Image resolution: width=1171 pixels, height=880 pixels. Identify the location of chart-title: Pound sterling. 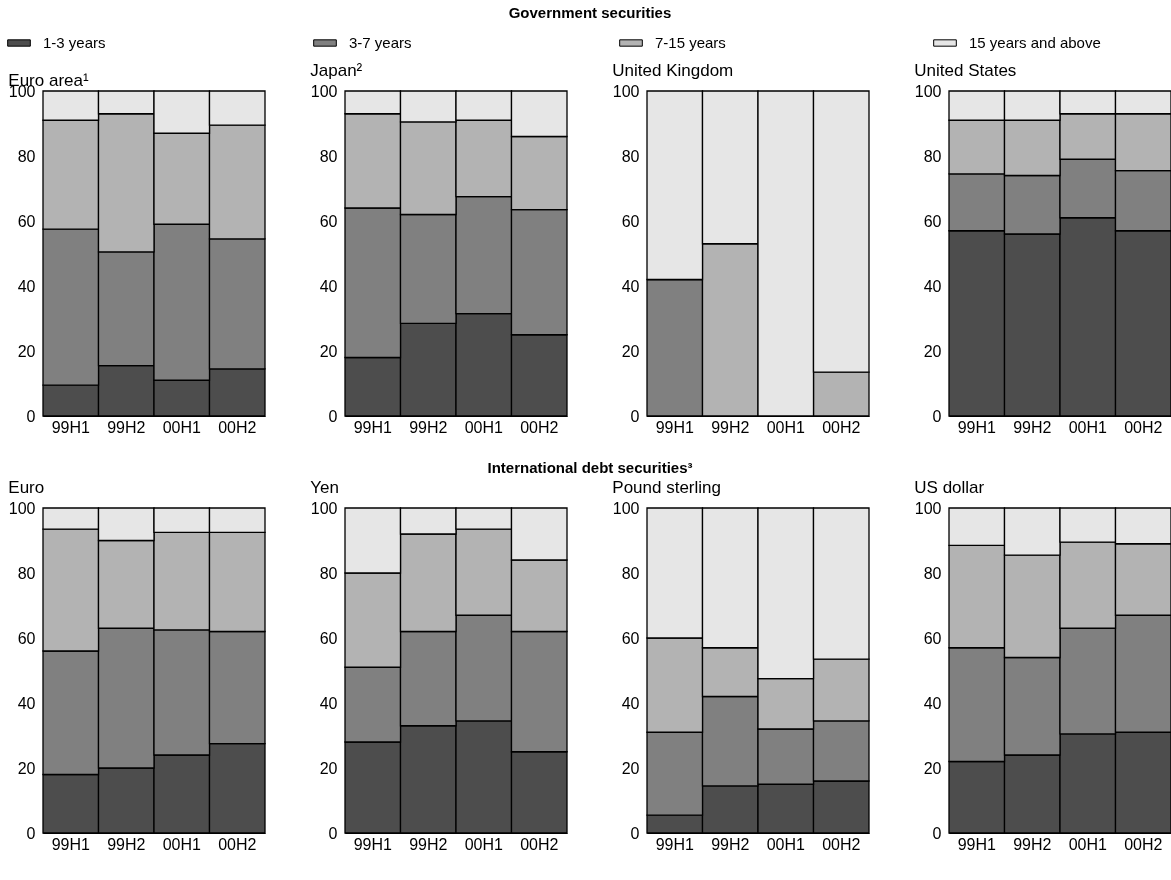
(666, 487).